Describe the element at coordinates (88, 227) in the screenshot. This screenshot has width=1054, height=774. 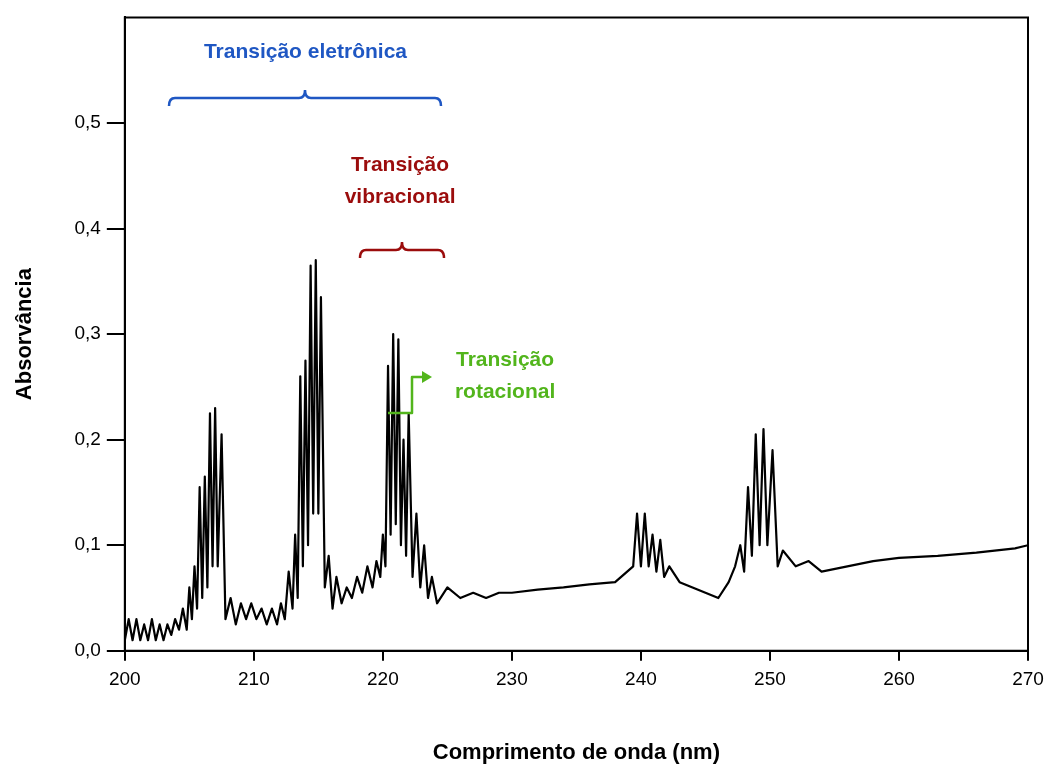
I see `y-tick-label: 0,4` at that location.